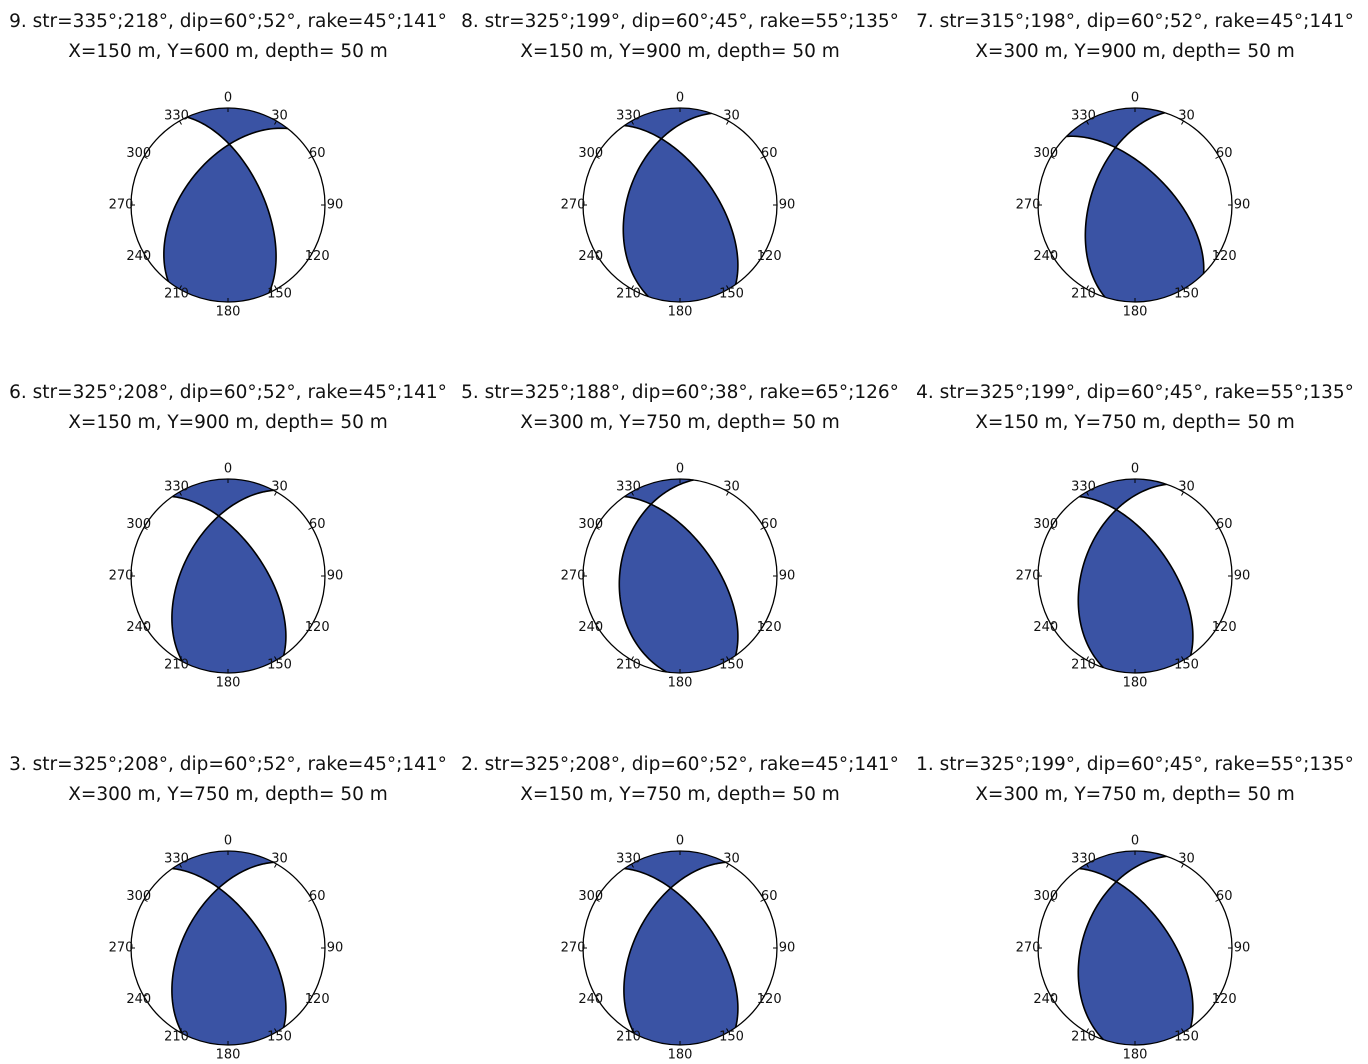  I want to click on panel-location: X=150 m, Y=600 m, depth= 50 m, so click(228, 51).